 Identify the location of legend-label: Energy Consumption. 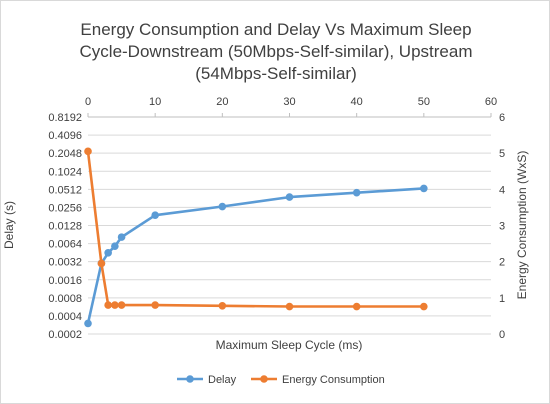
(333, 380).